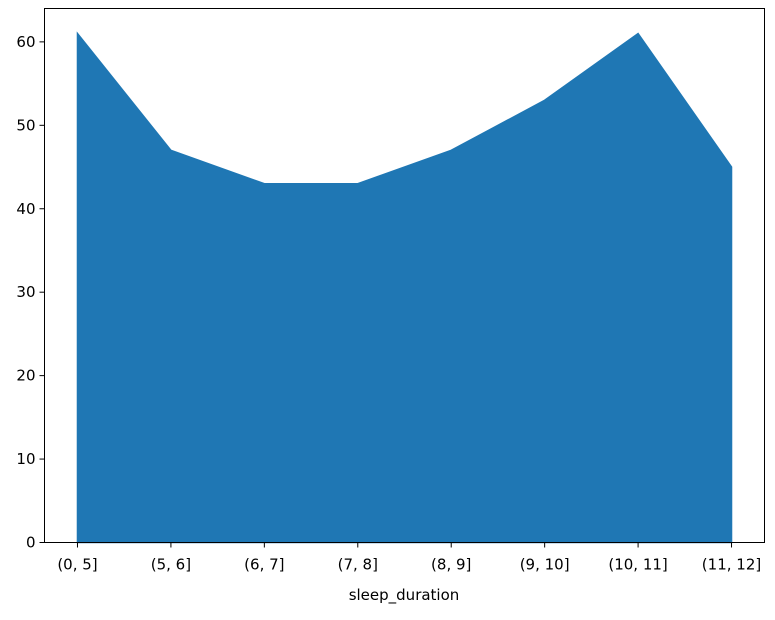 Image resolution: width=775 pixels, height=620 pixels. Describe the element at coordinates (25, 42) in the screenshot. I see `y-tick-label: 60` at that location.